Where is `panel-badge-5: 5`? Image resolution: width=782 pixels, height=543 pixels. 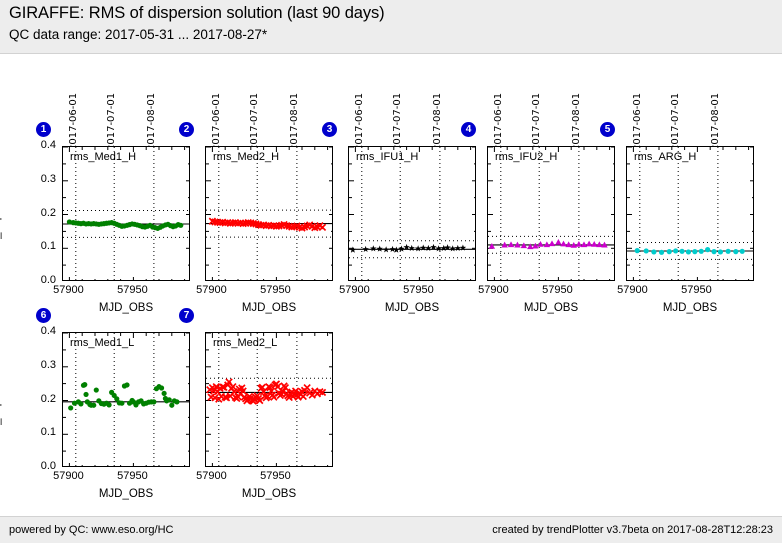 panel-badge-5: 5 is located at coordinates (607, 129).